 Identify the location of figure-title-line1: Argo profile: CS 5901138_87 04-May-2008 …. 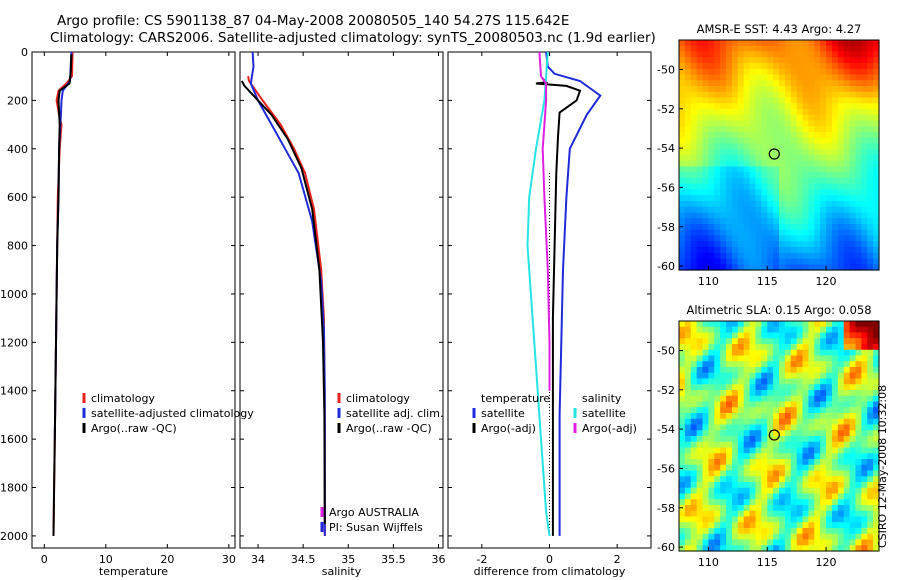
(313, 21).